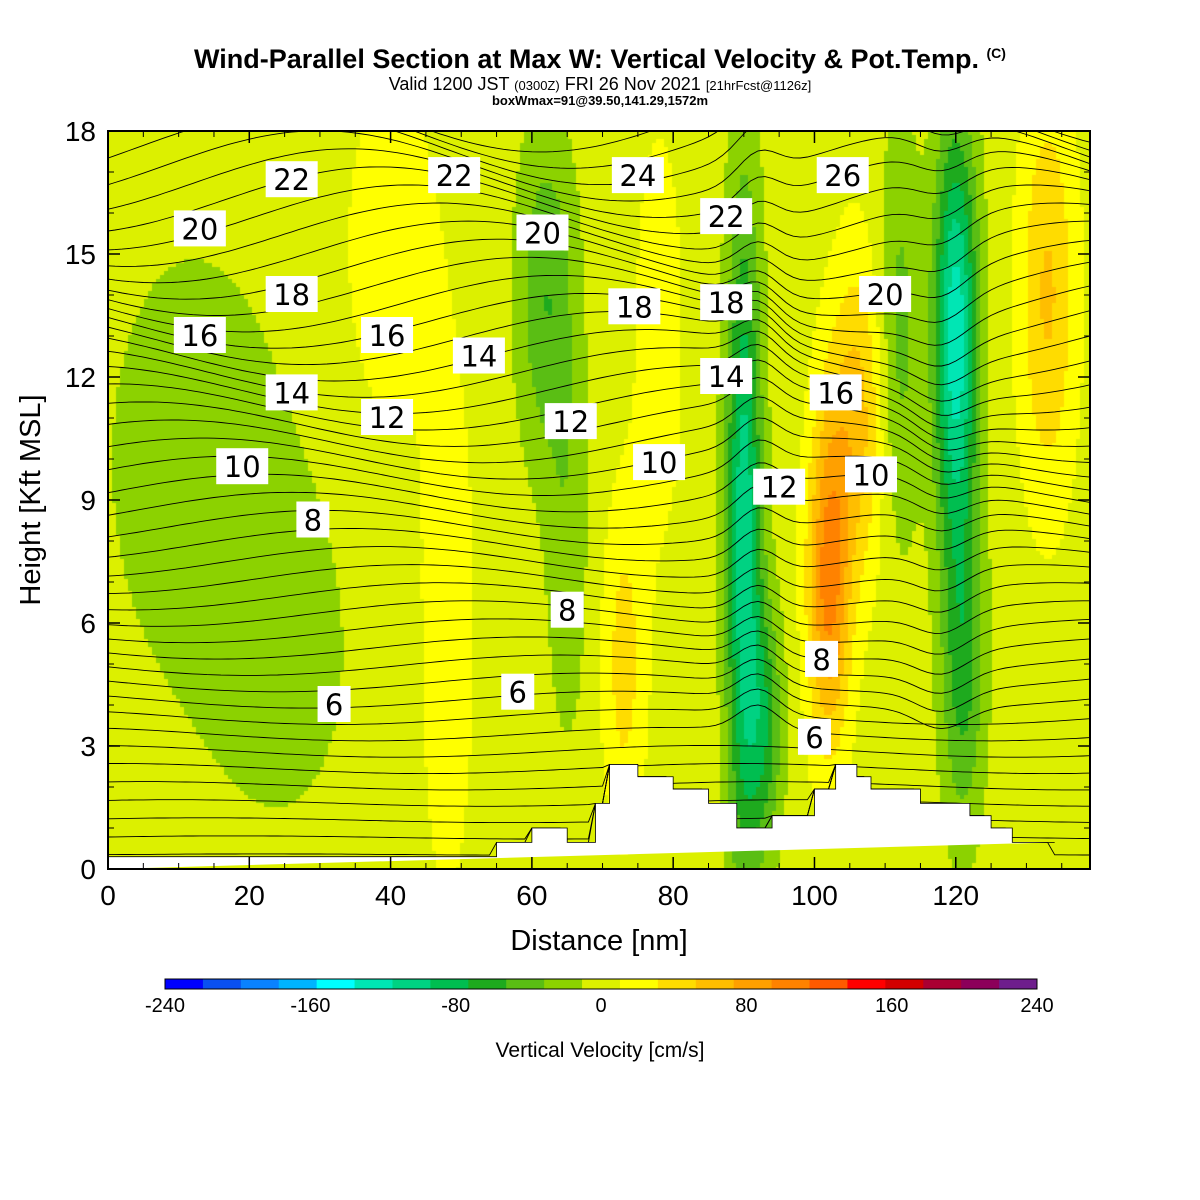  Describe the element at coordinates (80, 377) in the screenshot. I see `y-tick-label: 12` at that location.